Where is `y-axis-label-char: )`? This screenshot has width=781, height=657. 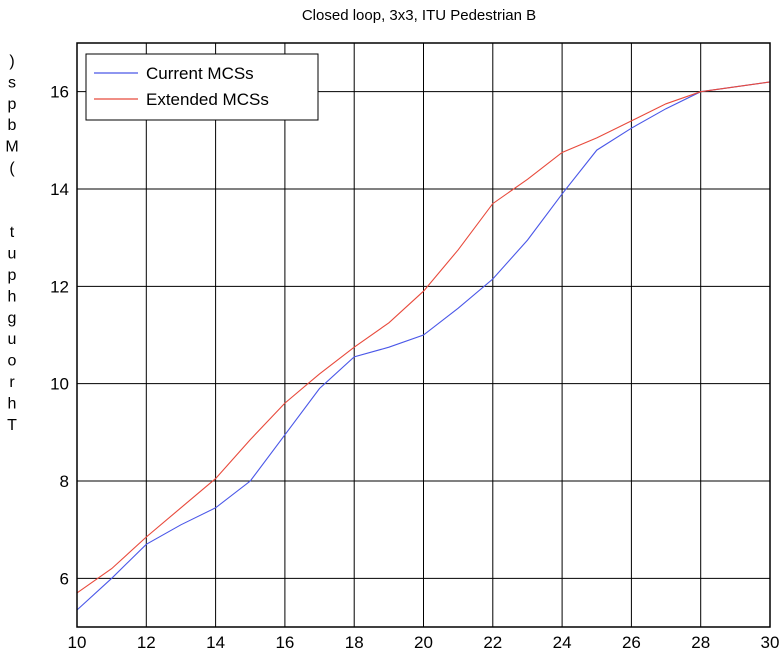
y-axis-label-char: ) is located at coordinates (11, 61).